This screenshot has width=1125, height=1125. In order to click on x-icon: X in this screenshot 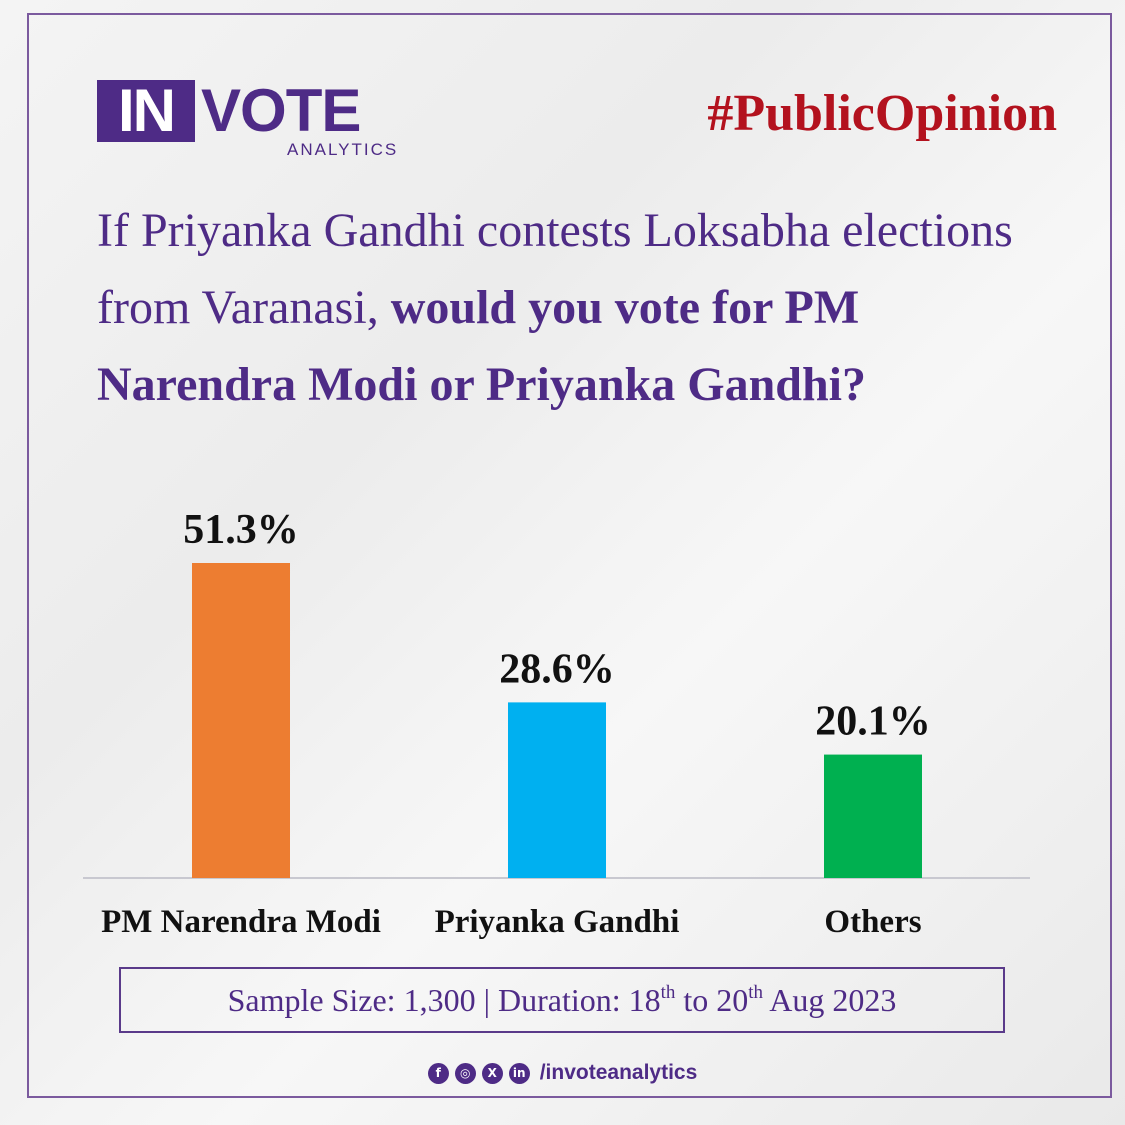, I will do `click(492, 1073)`.